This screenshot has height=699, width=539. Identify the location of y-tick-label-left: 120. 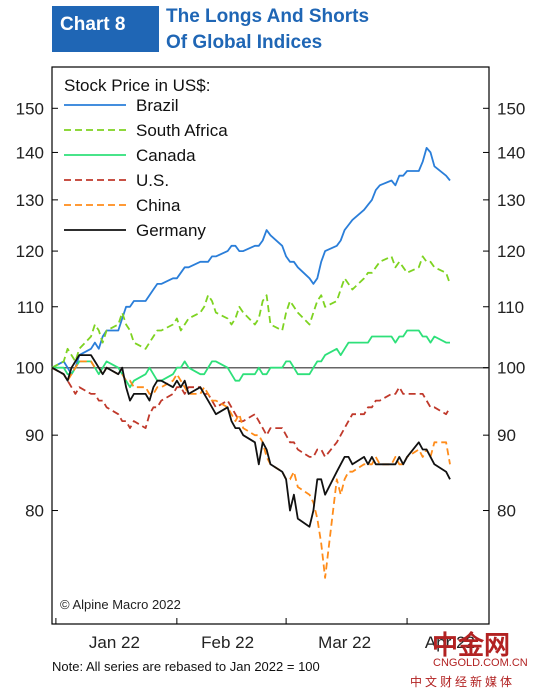
(30, 251).